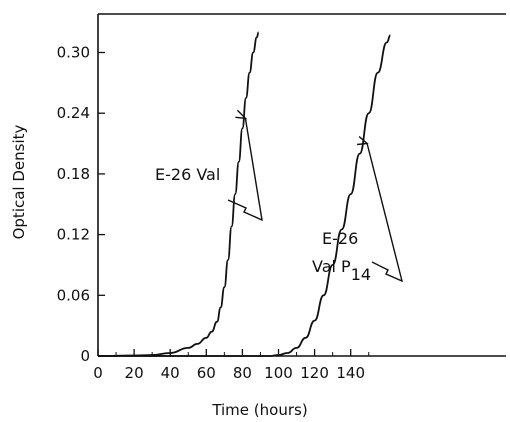 The width and height of the screenshot is (510, 422). I want to click on x-tick-label: 60, so click(206, 373).